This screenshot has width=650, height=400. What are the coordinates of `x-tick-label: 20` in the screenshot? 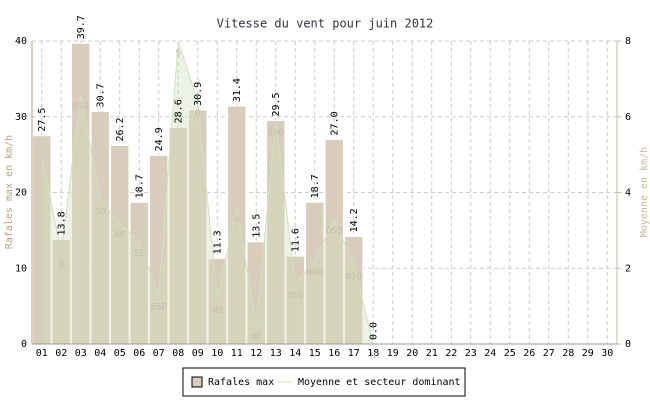 It's located at (412, 353).